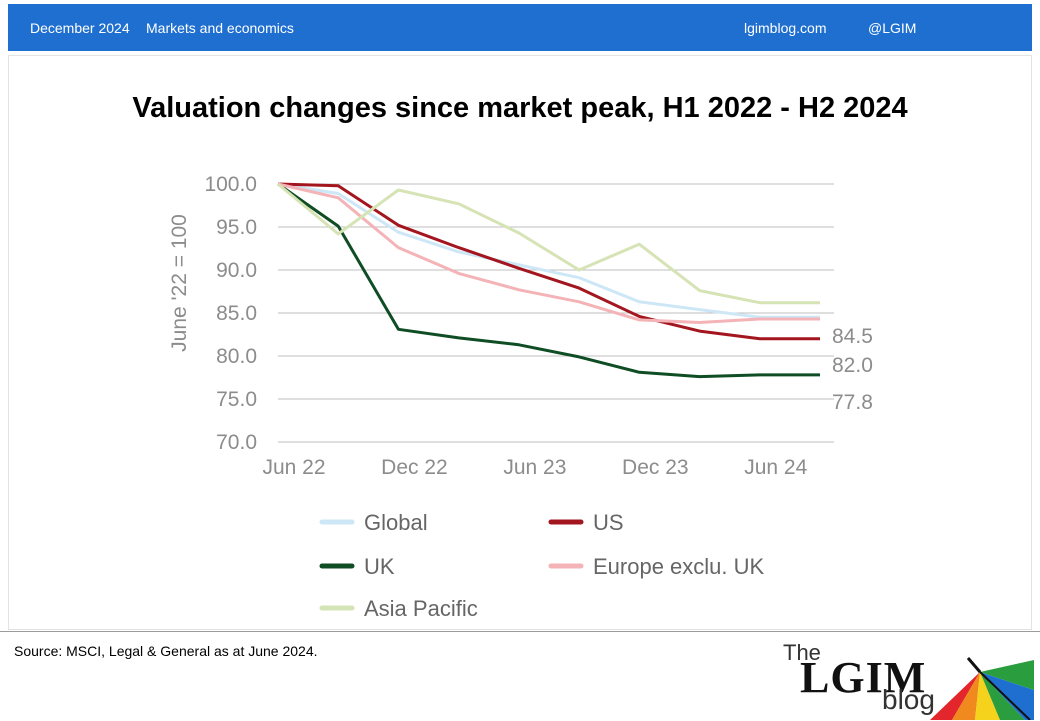  What do you see at coordinates (892, 28) in the screenshot?
I see `header-twitter-handle: @LGIM` at bounding box center [892, 28].